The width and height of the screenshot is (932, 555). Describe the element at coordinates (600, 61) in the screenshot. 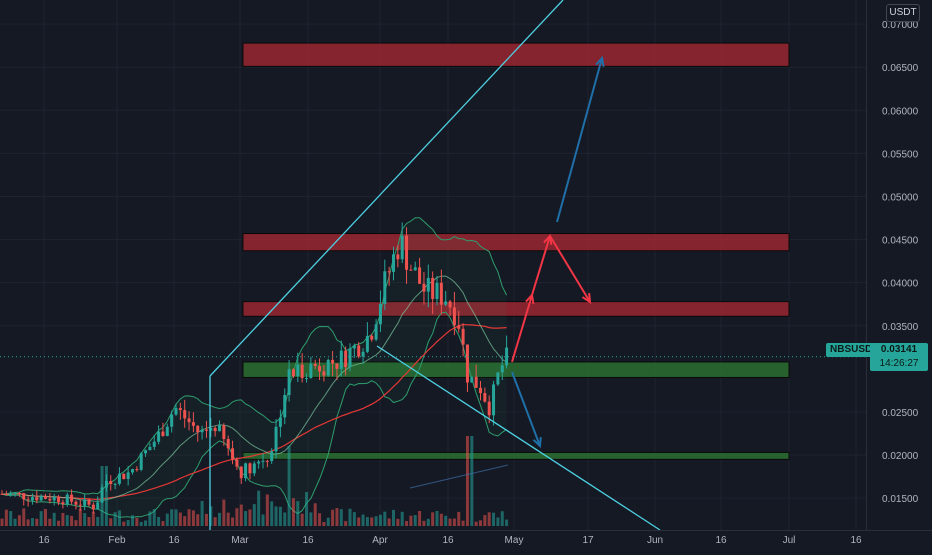

I see `projection-arrow-target-head` at that location.